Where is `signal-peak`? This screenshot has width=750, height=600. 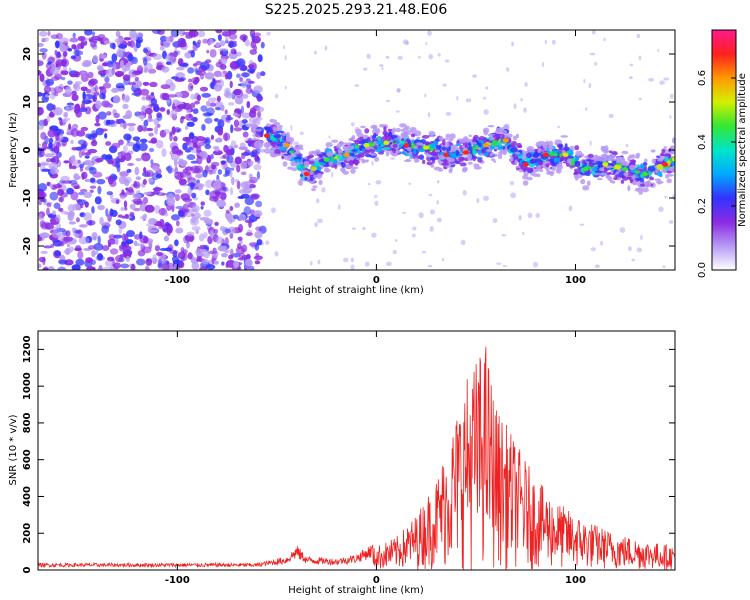 signal-peak is located at coordinates (625, 169).